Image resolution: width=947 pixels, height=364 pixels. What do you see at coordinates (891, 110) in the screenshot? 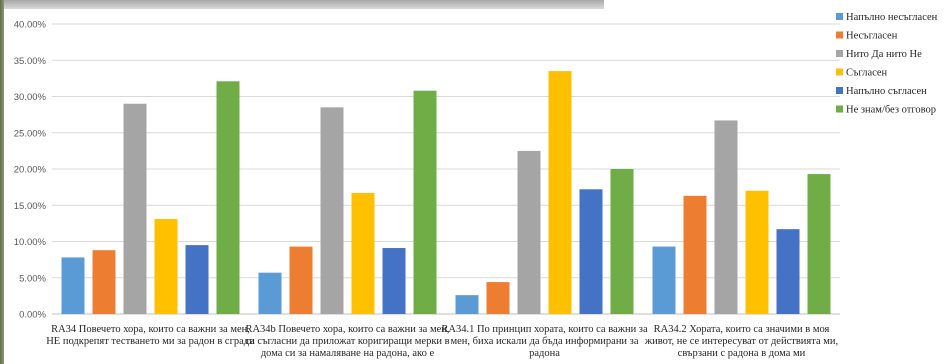
I see `legend-label: Не знам/без отговор` at bounding box center [891, 110].